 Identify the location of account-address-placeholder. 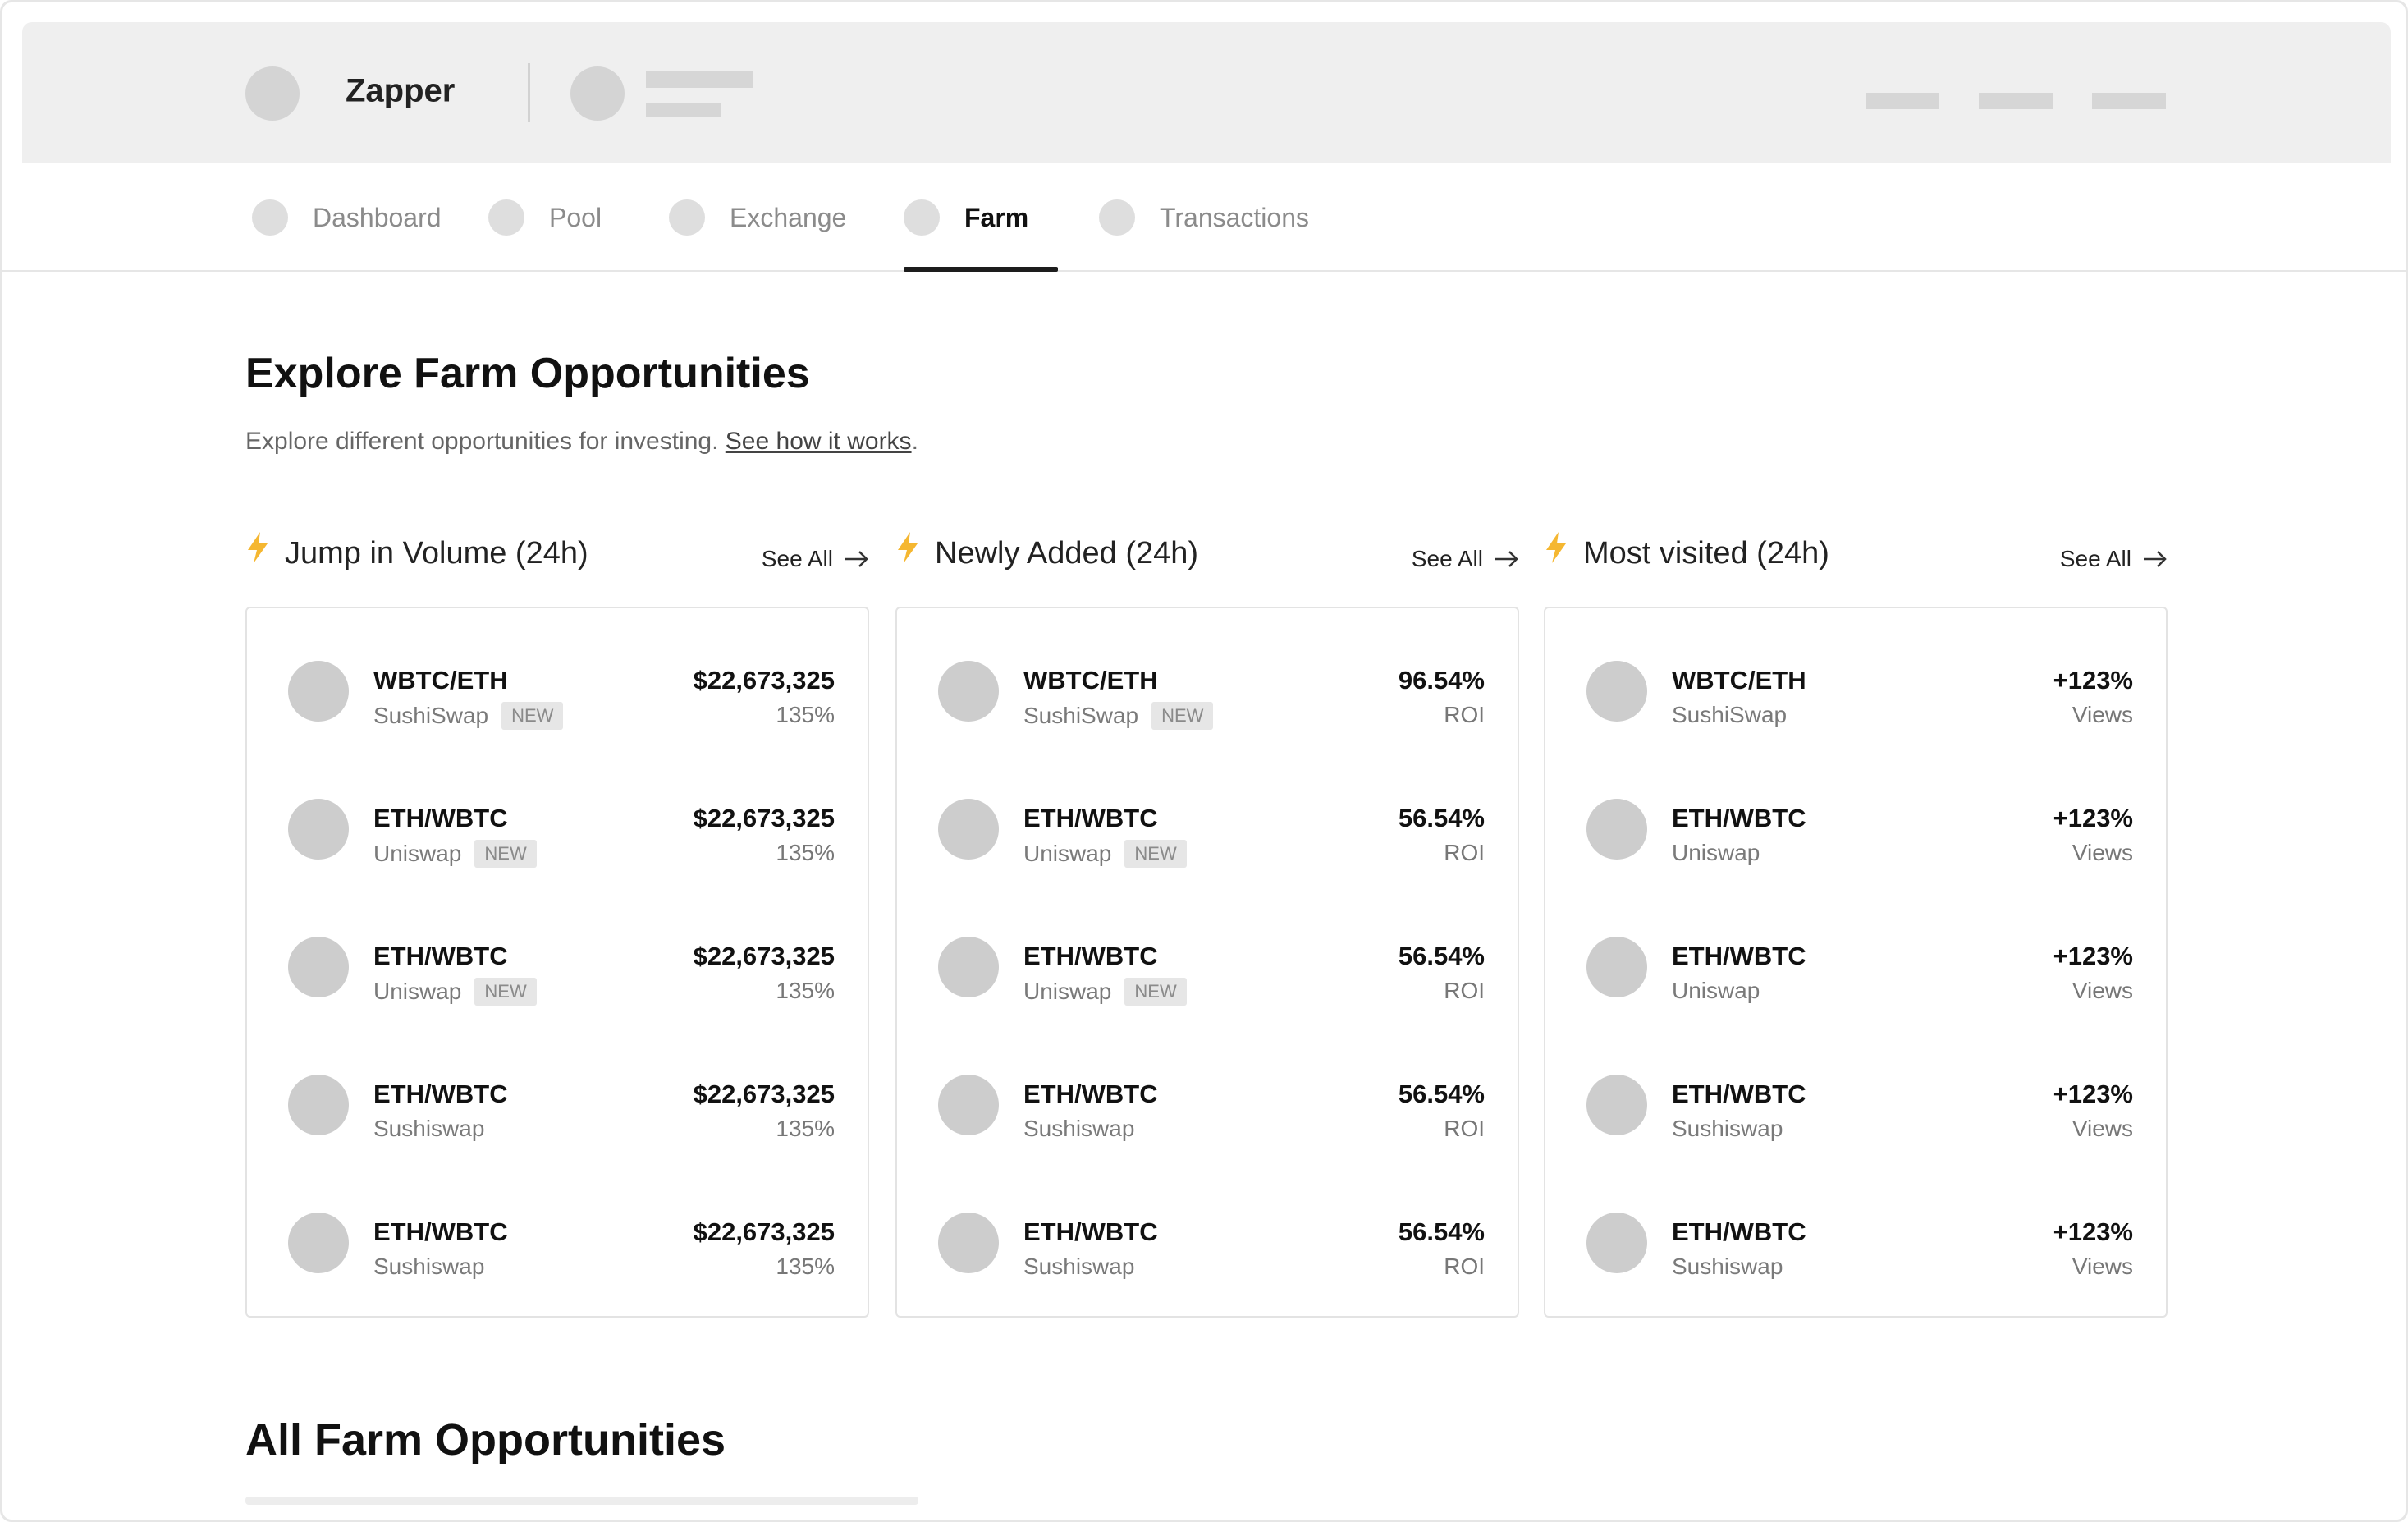
(683, 110).